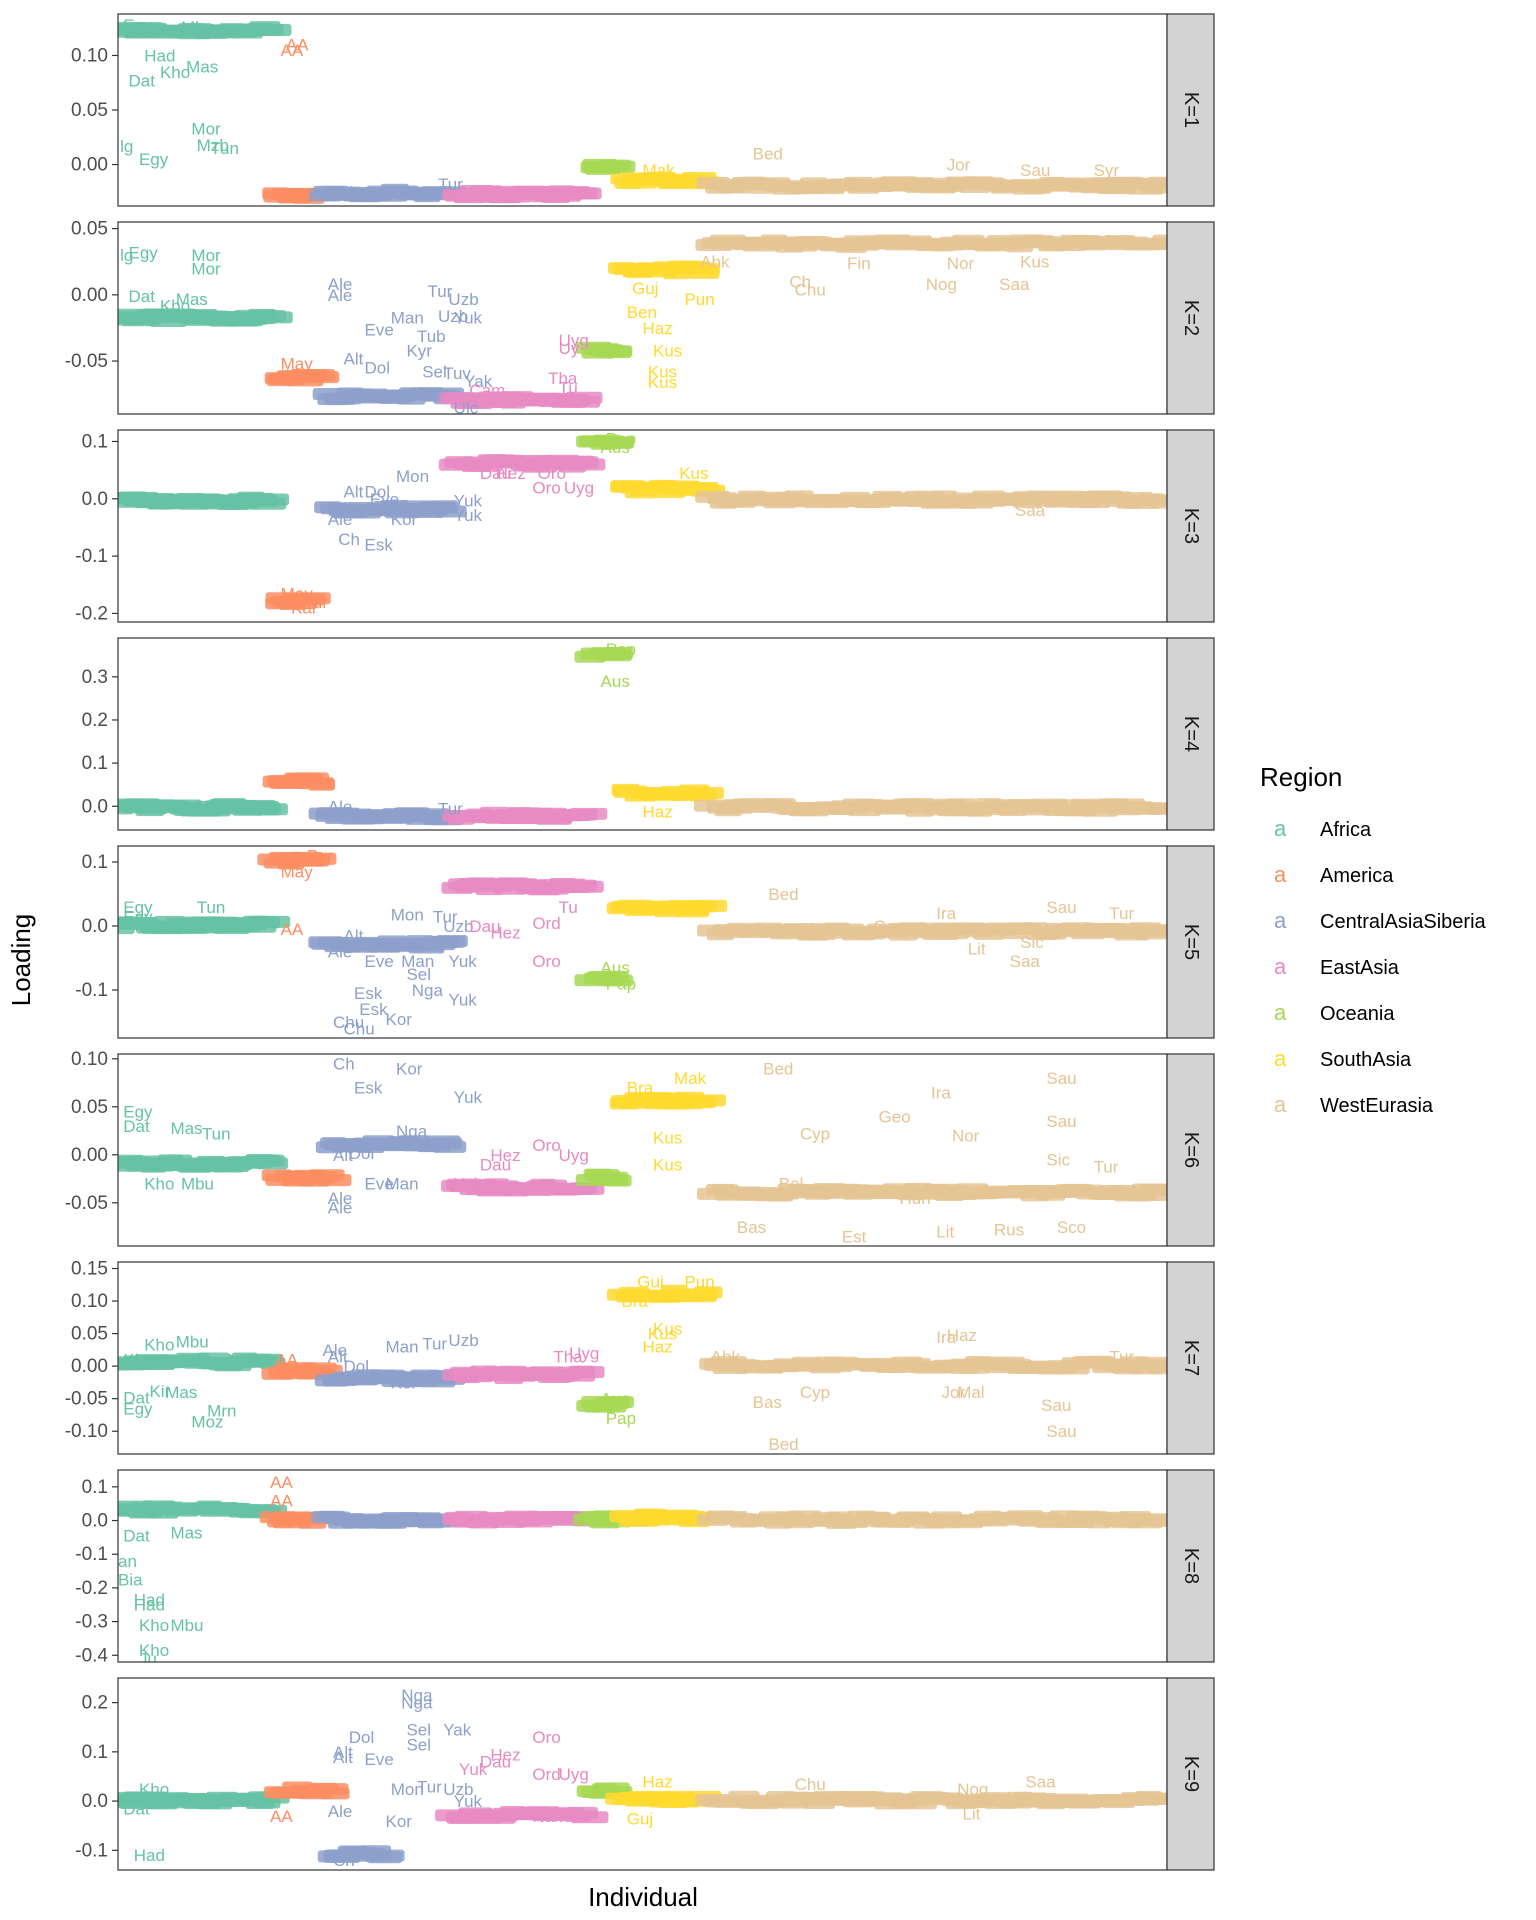 Image resolution: width=1536 pixels, height=1920 pixels. What do you see at coordinates (961, 263) in the screenshot?
I see `point-label: Nor` at bounding box center [961, 263].